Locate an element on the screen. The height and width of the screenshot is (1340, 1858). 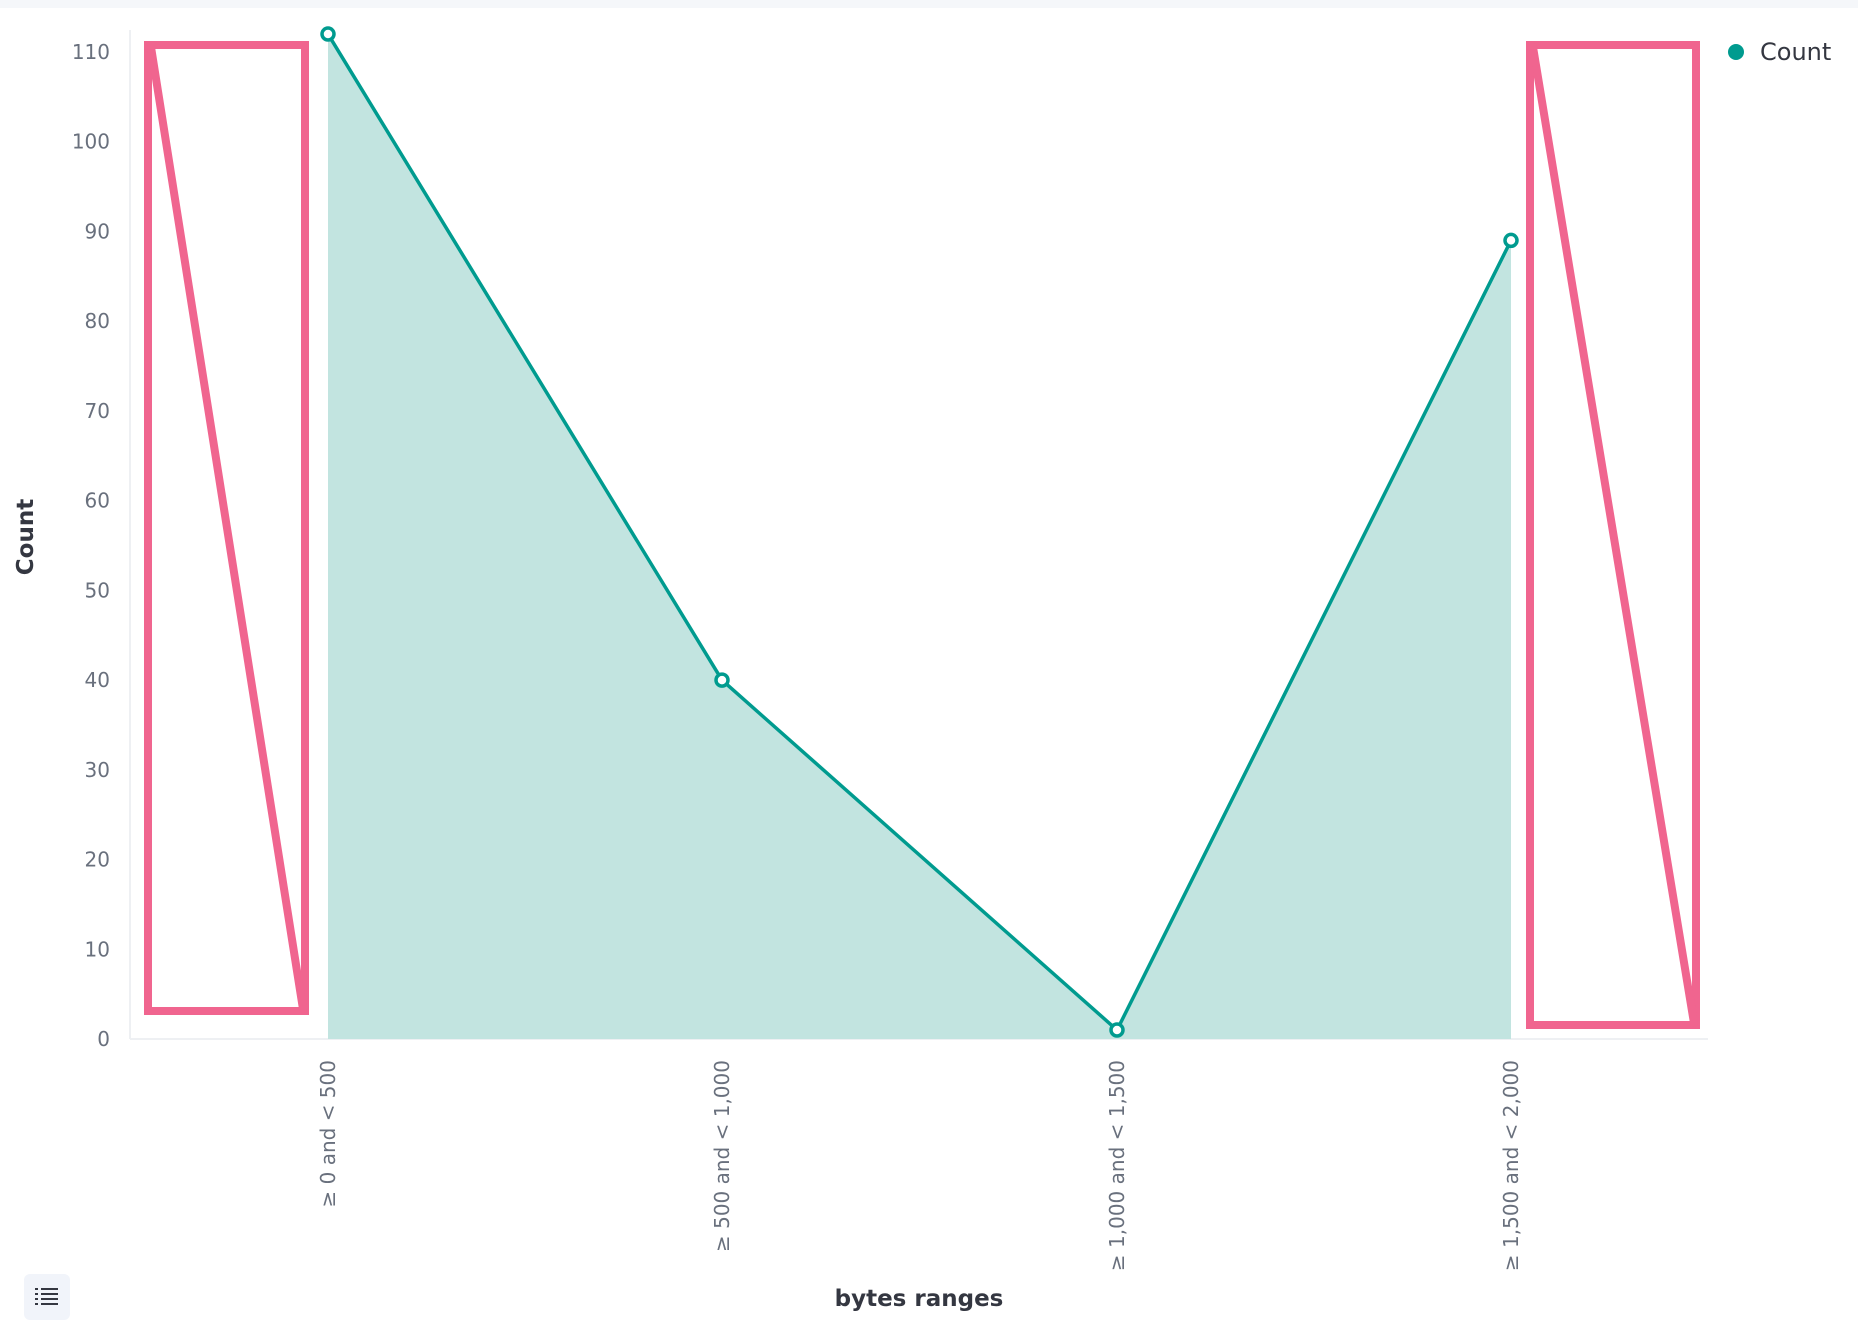
y-tick-label-80: 80 is located at coordinates (97, 321).